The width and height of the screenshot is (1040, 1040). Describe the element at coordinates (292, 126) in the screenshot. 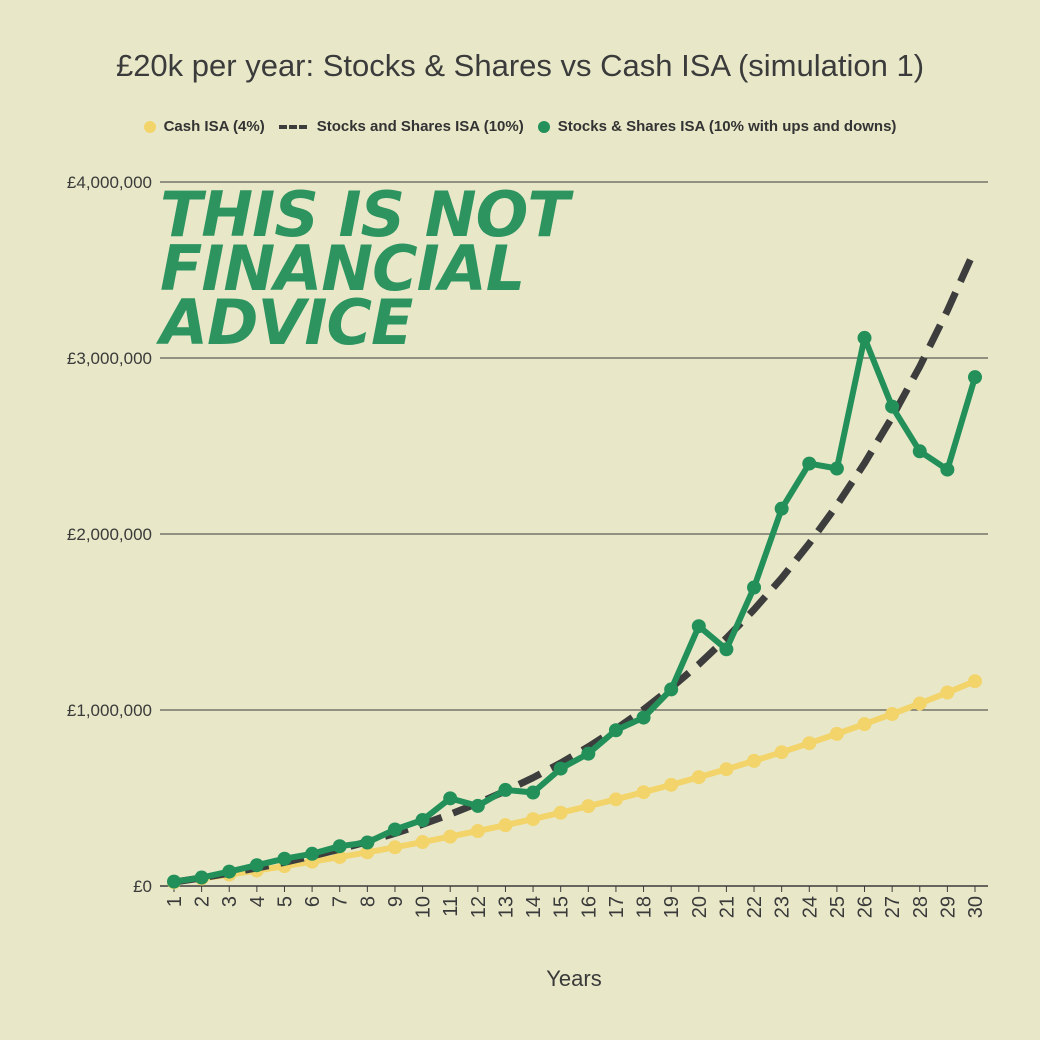

I see `legend-marker-stocks` at that location.